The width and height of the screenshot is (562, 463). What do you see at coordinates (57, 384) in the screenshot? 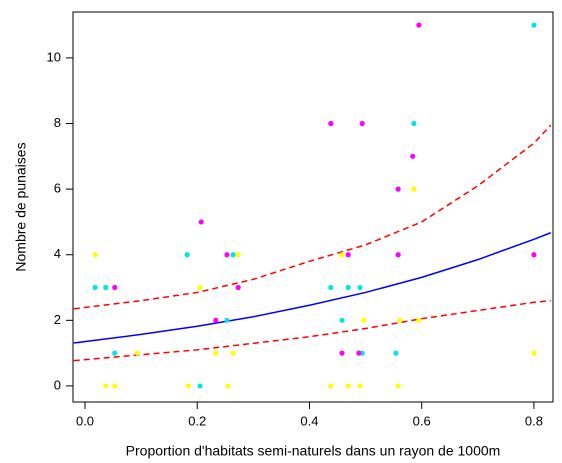
I see `y-tick-label: 0` at bounding box center [57, 384].